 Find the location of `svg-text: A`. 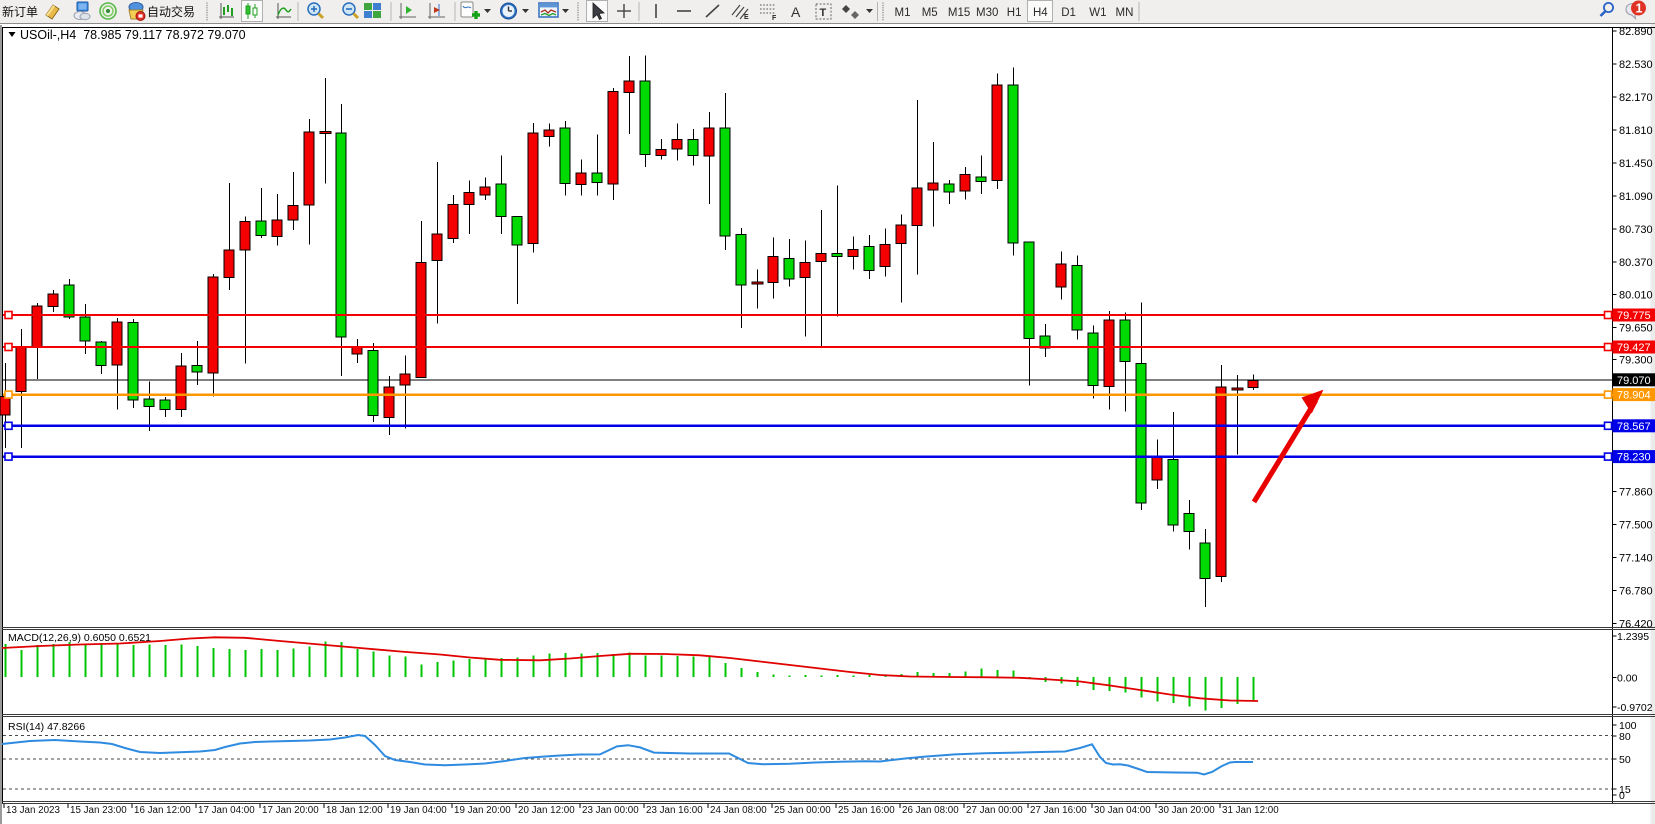

svg-text: A is located at coordinates (796, 12).